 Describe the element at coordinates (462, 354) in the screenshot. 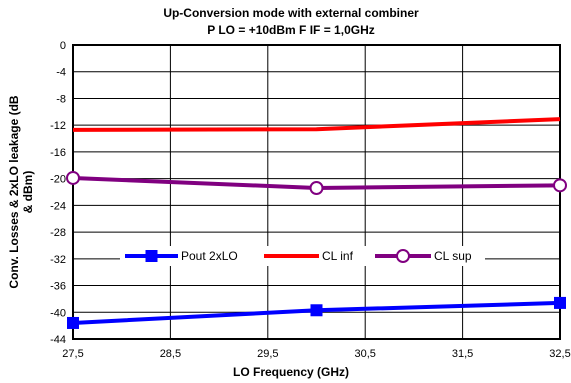

I see `x-tick-label: 31,5` at that location.